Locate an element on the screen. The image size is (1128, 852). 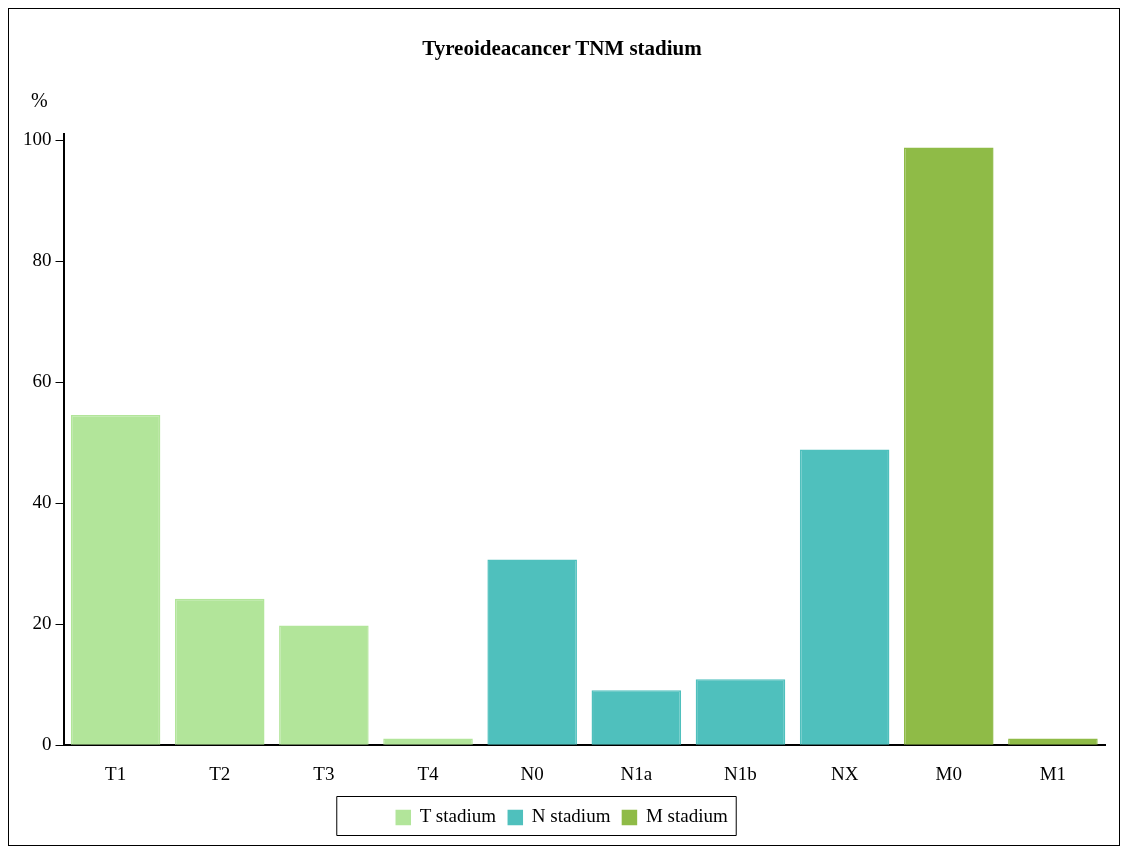
x-tick-label: M1 is located at coordinates (1053, 773).